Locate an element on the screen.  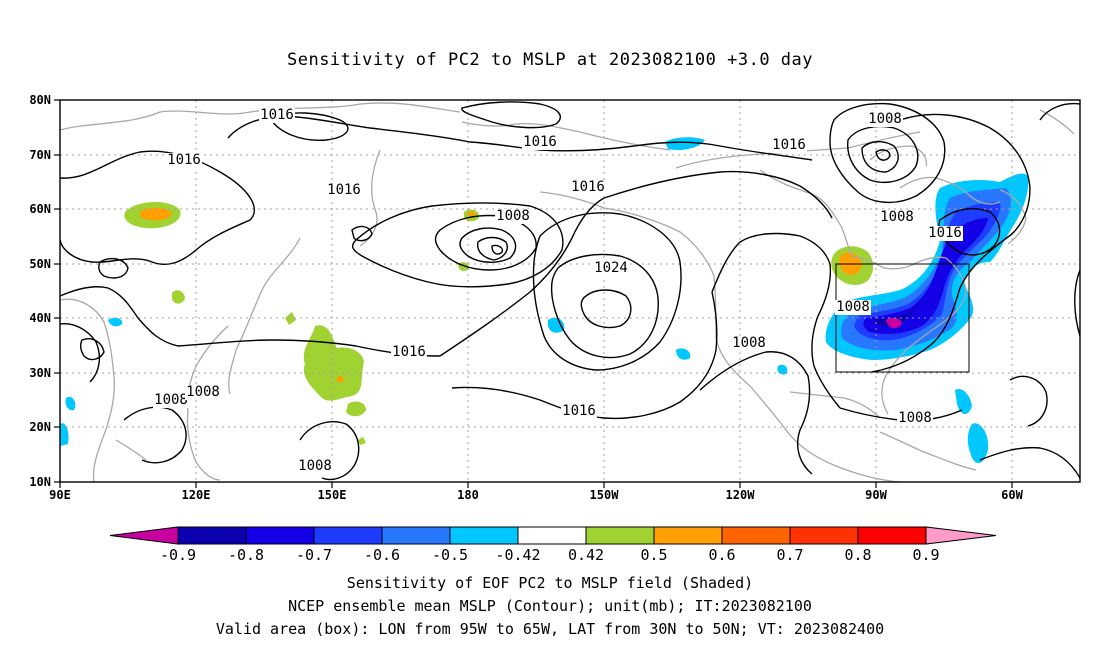
colorbar-label: 0.8 is located at coordinates (857, 555).